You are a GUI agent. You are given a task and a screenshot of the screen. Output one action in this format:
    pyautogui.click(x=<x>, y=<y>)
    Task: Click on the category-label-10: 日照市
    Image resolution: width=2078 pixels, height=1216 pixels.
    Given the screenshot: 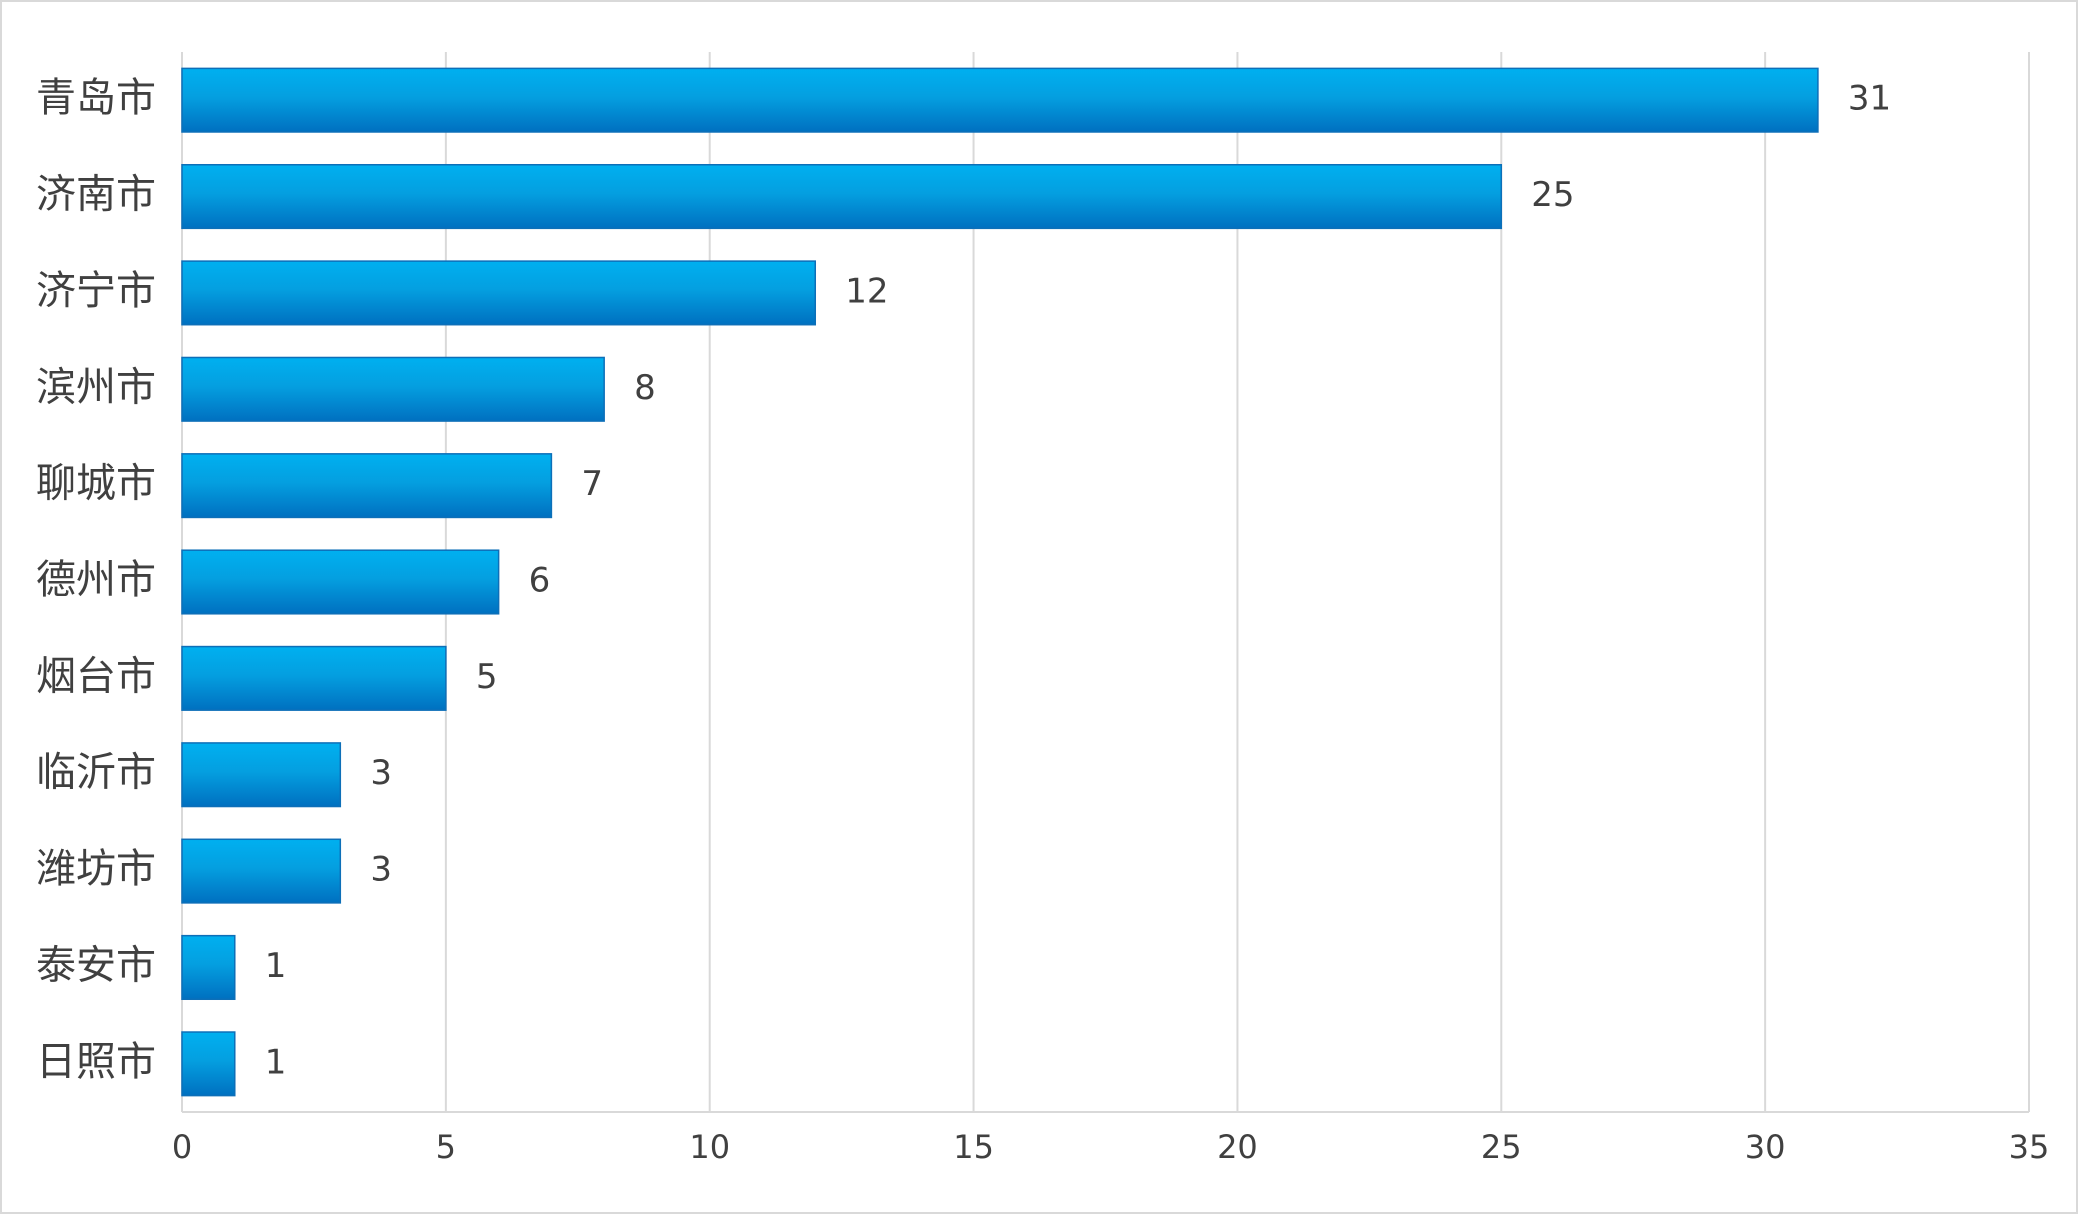 What is the action you would take?
    pyautogui.click(x=96, y=1062)
    